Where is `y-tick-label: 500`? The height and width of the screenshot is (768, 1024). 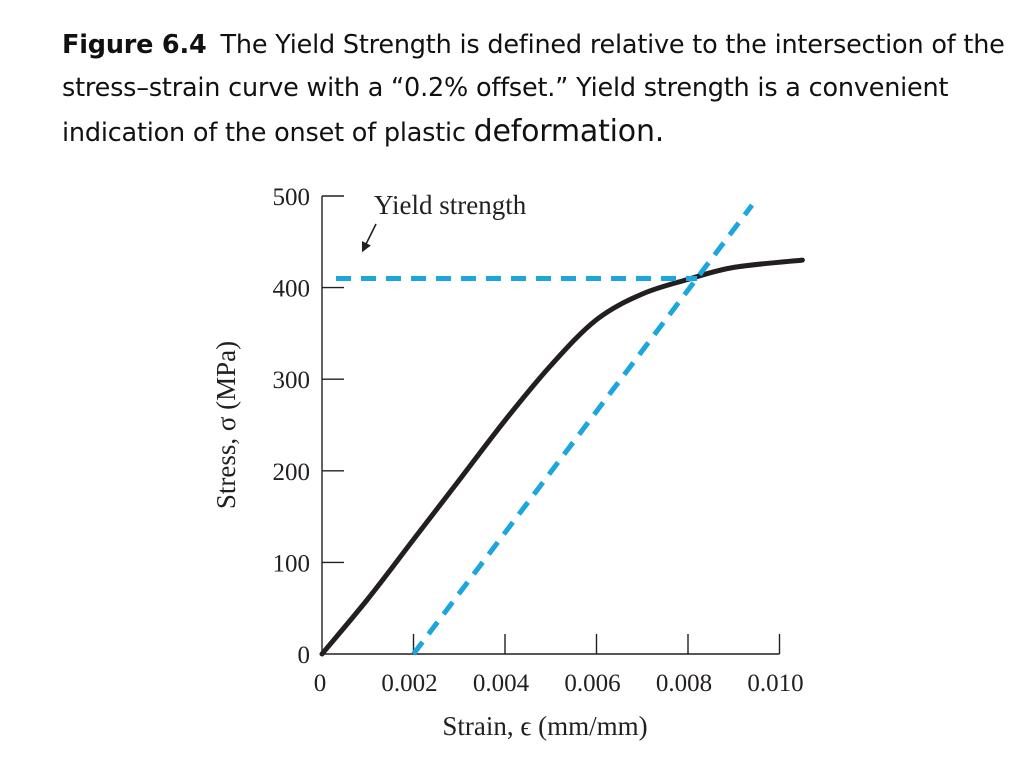
y-tick-label: 500 is located at coordinates (292, 197).